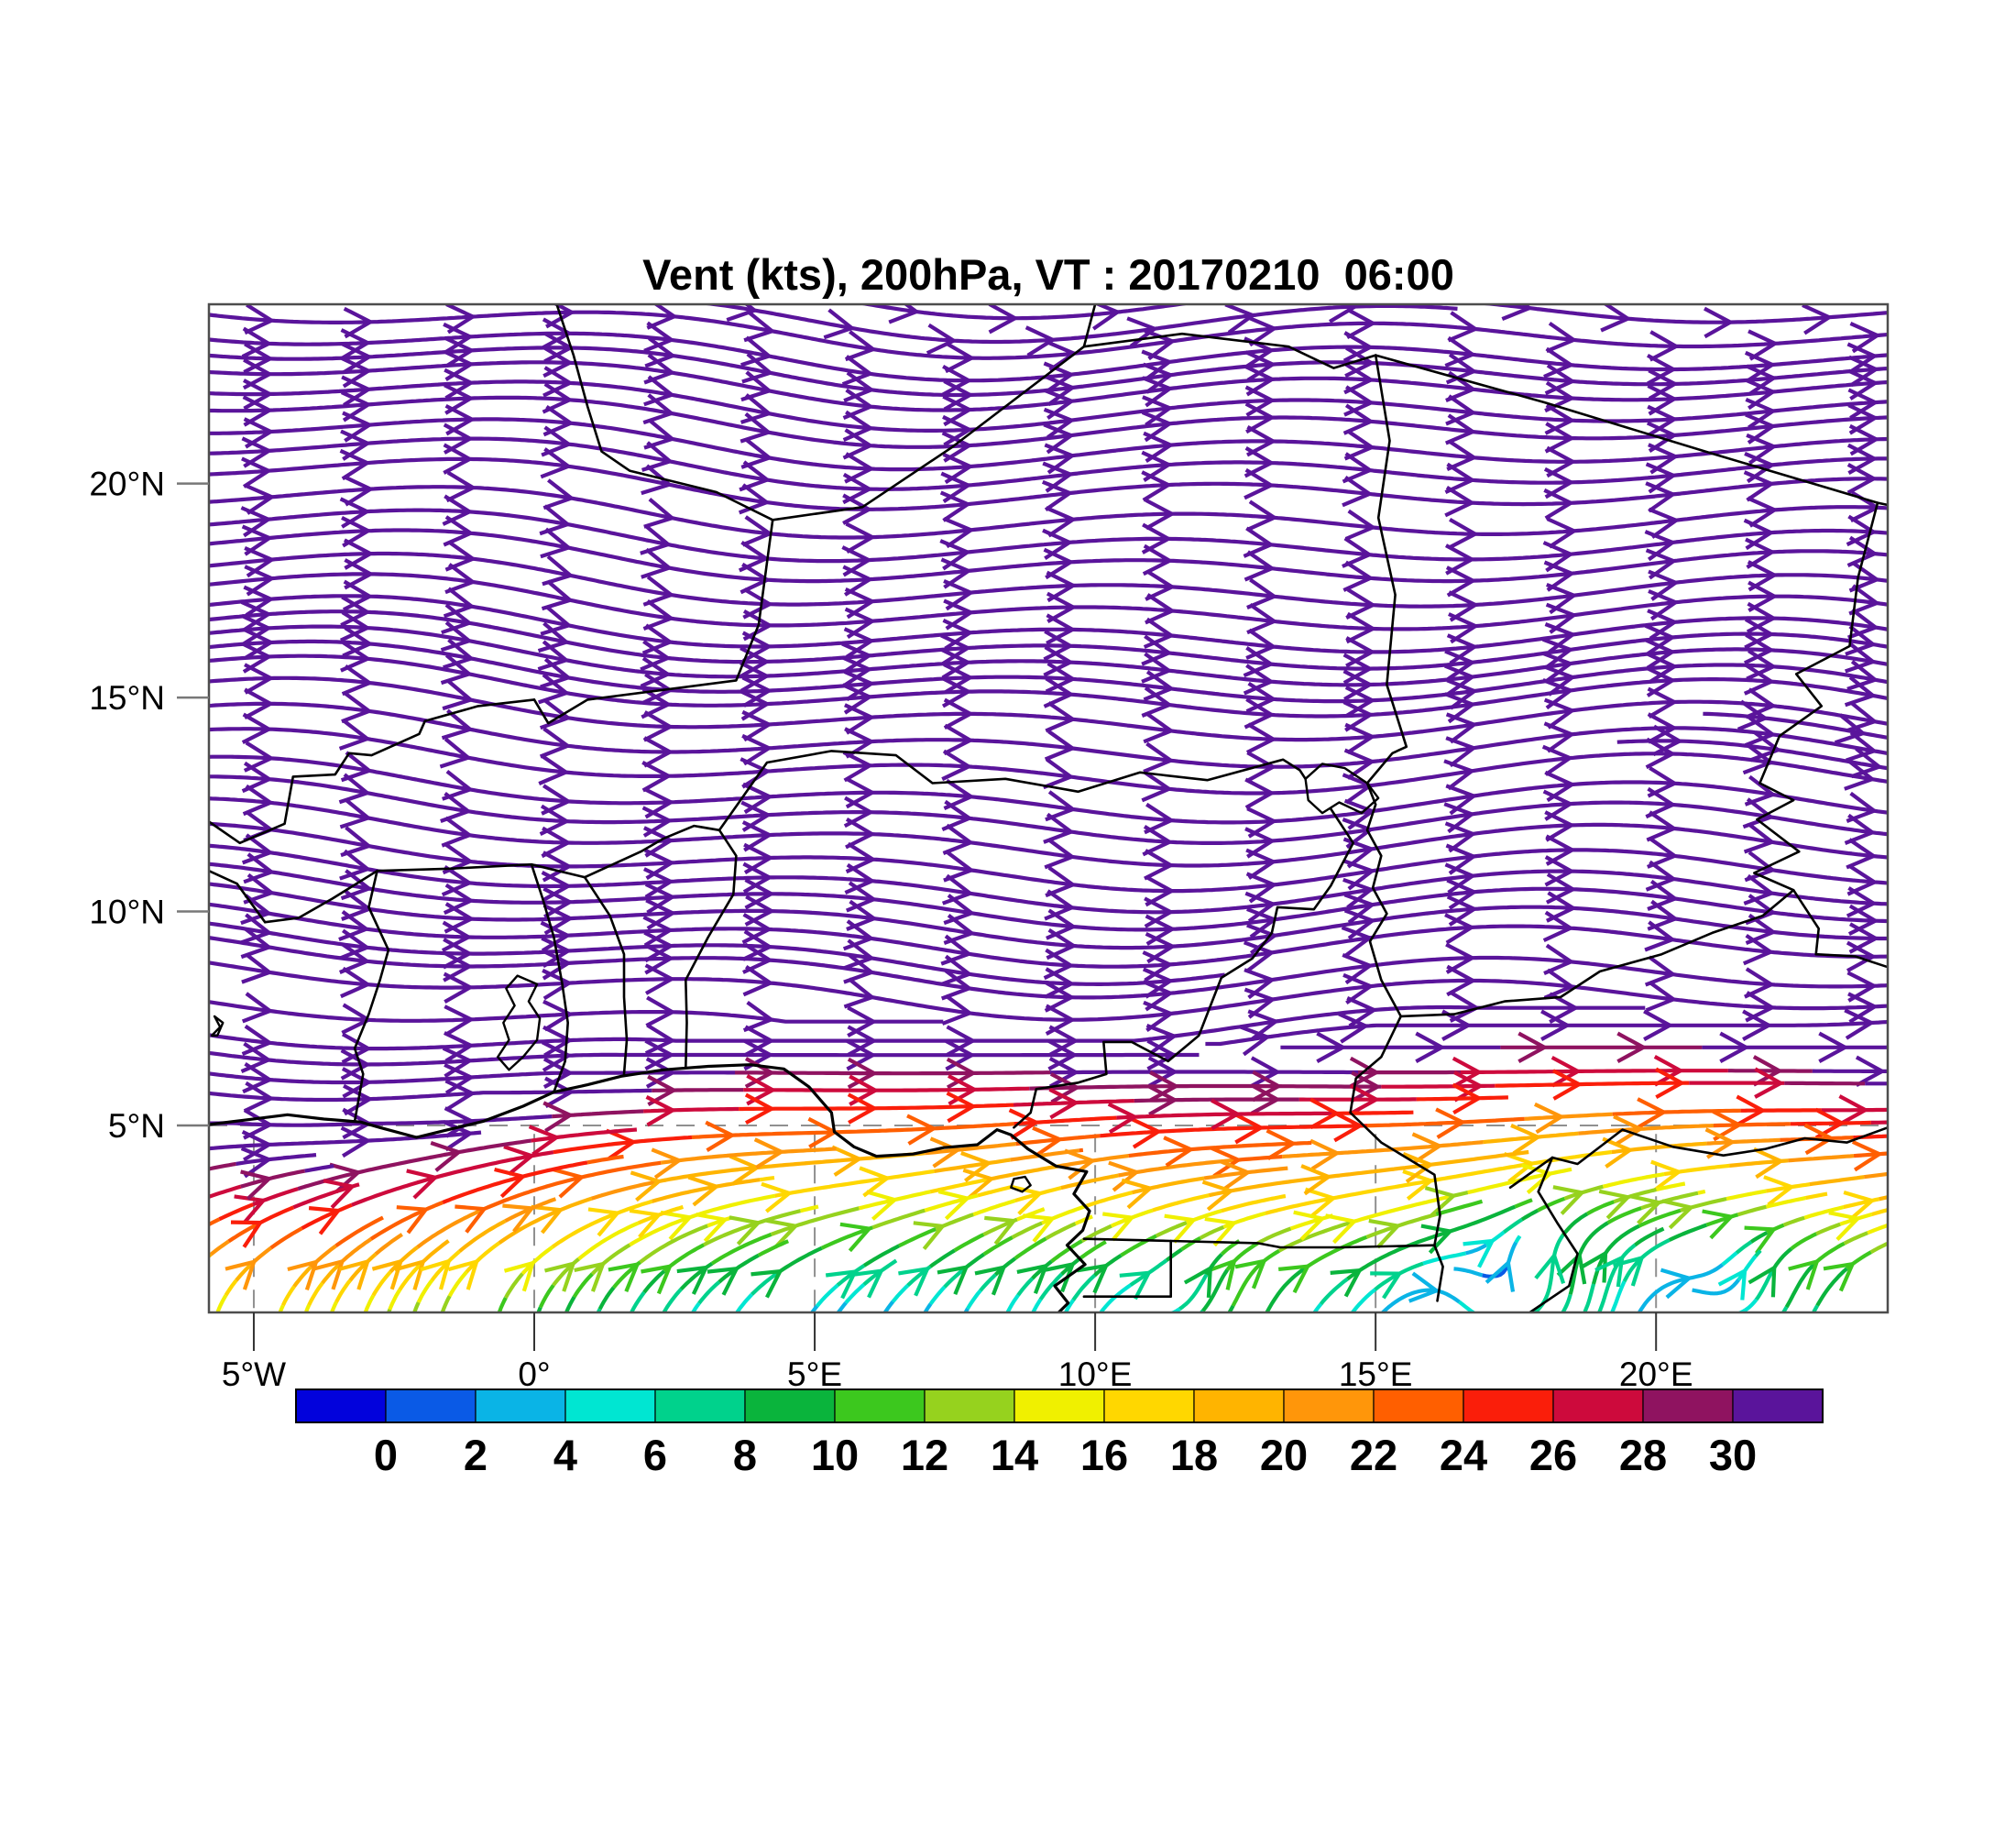 The height and width of the screenshot is (1833, 2016). What do you see at coordinates (1396, 1158) in the screenshot?
I see `country-border-car-cameroon` at bounding box center [1396, 1158].